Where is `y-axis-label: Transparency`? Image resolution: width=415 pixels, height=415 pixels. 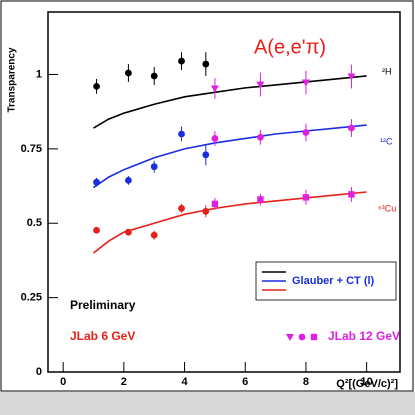 y-axis-label: Transparency is located at coordinates (12, 79).